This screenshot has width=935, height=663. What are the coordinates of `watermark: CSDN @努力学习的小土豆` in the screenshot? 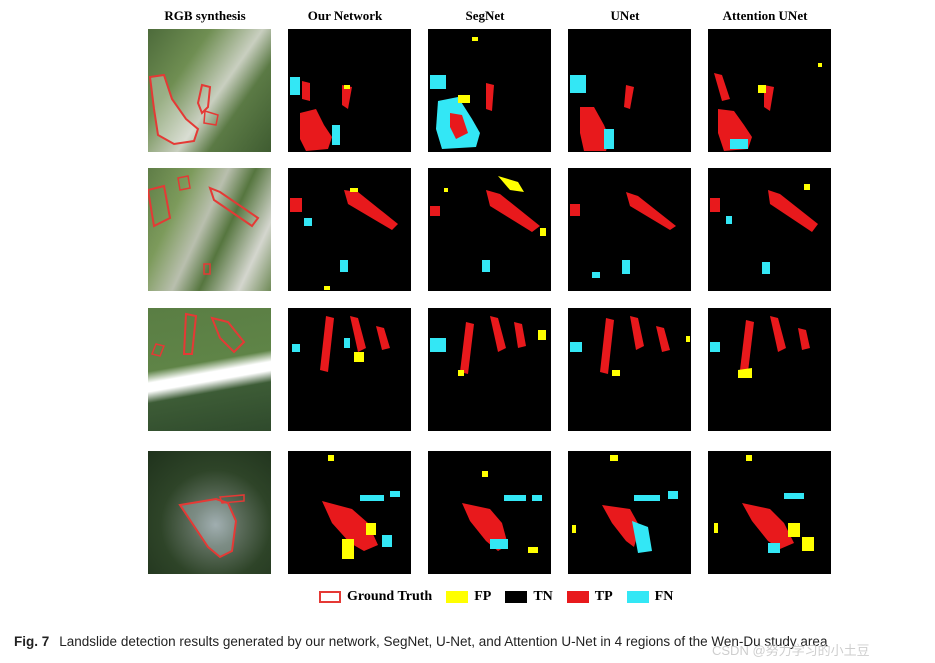 It's located at (791, 650).